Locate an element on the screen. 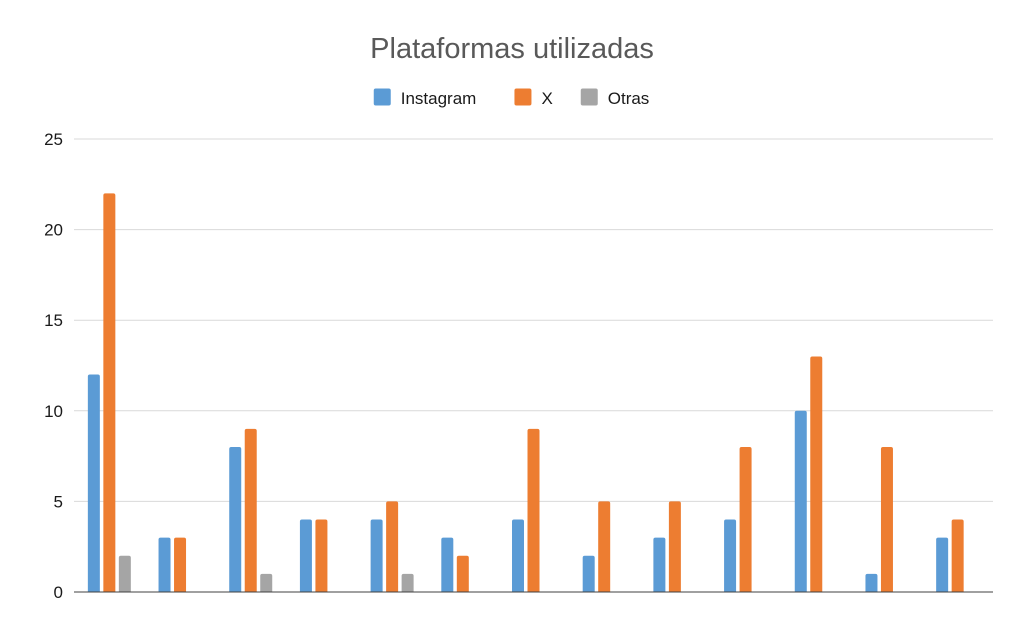 This screenshot has height=634, width=1024. legend: Instagram X Otras is located at coordinates (511, 98).